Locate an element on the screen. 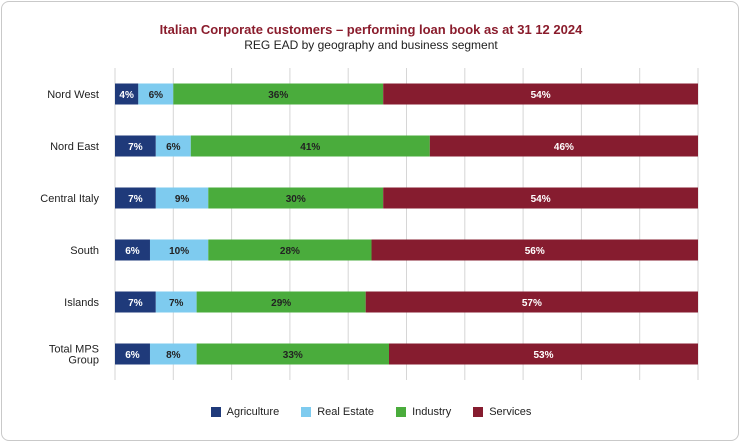 The width and height of the screenshot is (742, 444). chart-legend: Agriculture Real Estate Industry Services is located at coordinates (371, 412).